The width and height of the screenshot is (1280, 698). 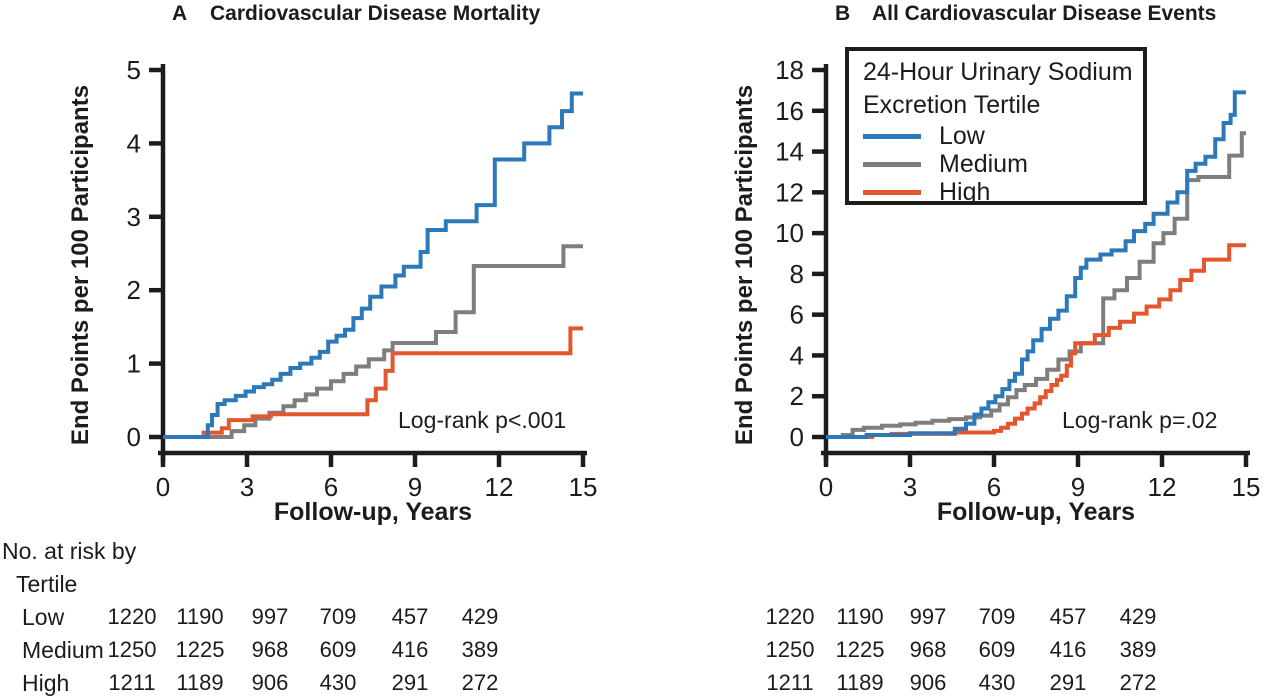 What do you see at coordinates (983, 163) in the screenshot?
I see `legend-label-medium: Medium` at bounding box center [983, 163].